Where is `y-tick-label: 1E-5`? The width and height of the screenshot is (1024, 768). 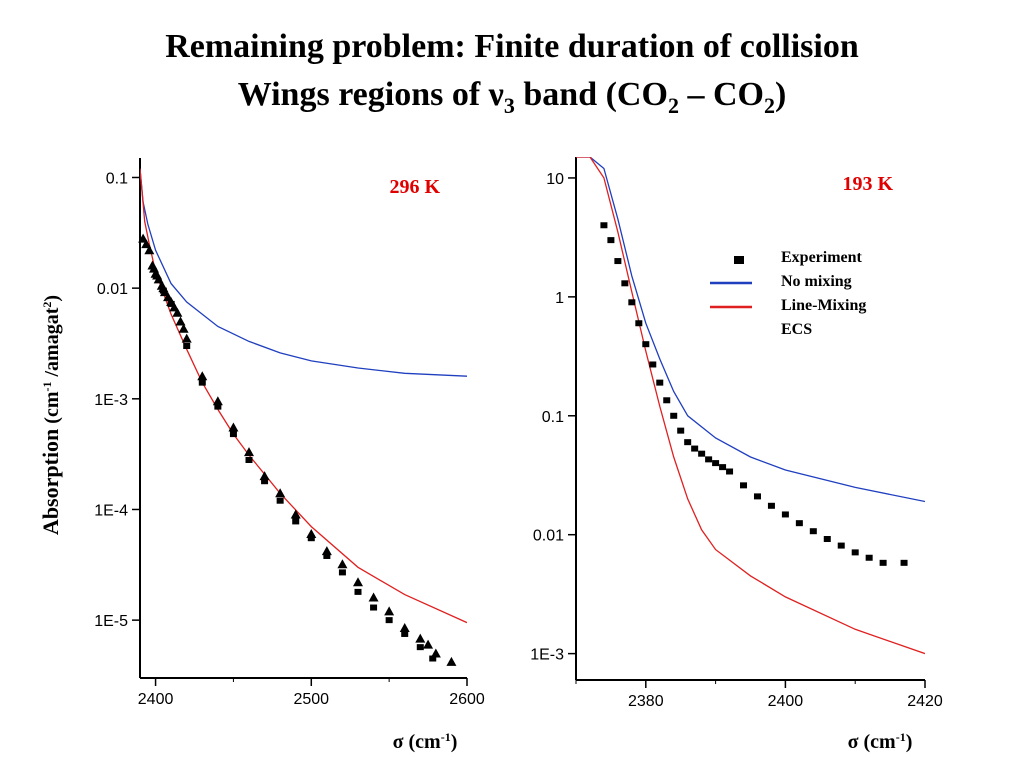
y-tick-label: 1E-5 is located at coordinates (111, 621).